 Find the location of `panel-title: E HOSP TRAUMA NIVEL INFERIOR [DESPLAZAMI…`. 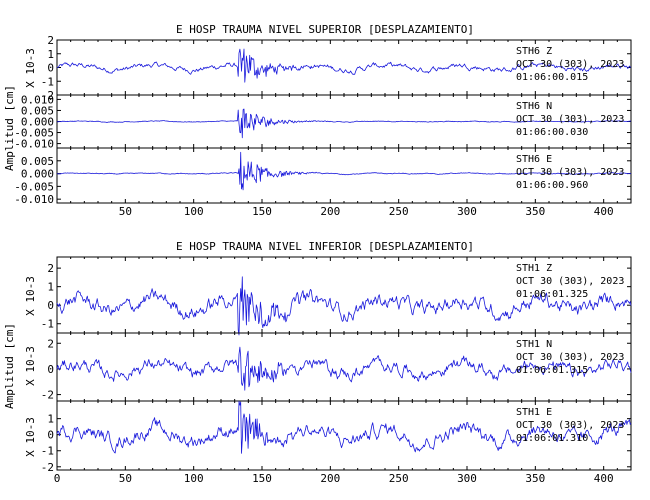

panel-title: E HOSP TRAUMA NIVEL INFERIOR [DESPLAZAMI… is located at coordinates (325, 246).